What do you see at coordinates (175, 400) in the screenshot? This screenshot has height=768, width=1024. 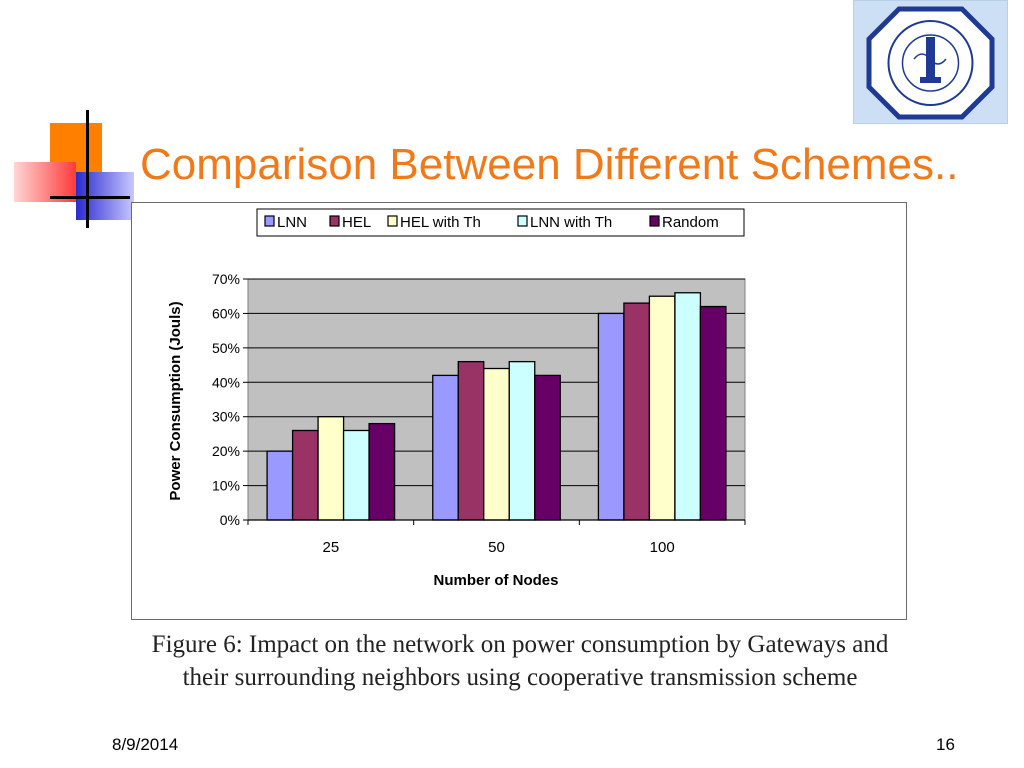 I see `y-axis-label: Power Consumption (Jouls)` at bounding box center [175, 400].